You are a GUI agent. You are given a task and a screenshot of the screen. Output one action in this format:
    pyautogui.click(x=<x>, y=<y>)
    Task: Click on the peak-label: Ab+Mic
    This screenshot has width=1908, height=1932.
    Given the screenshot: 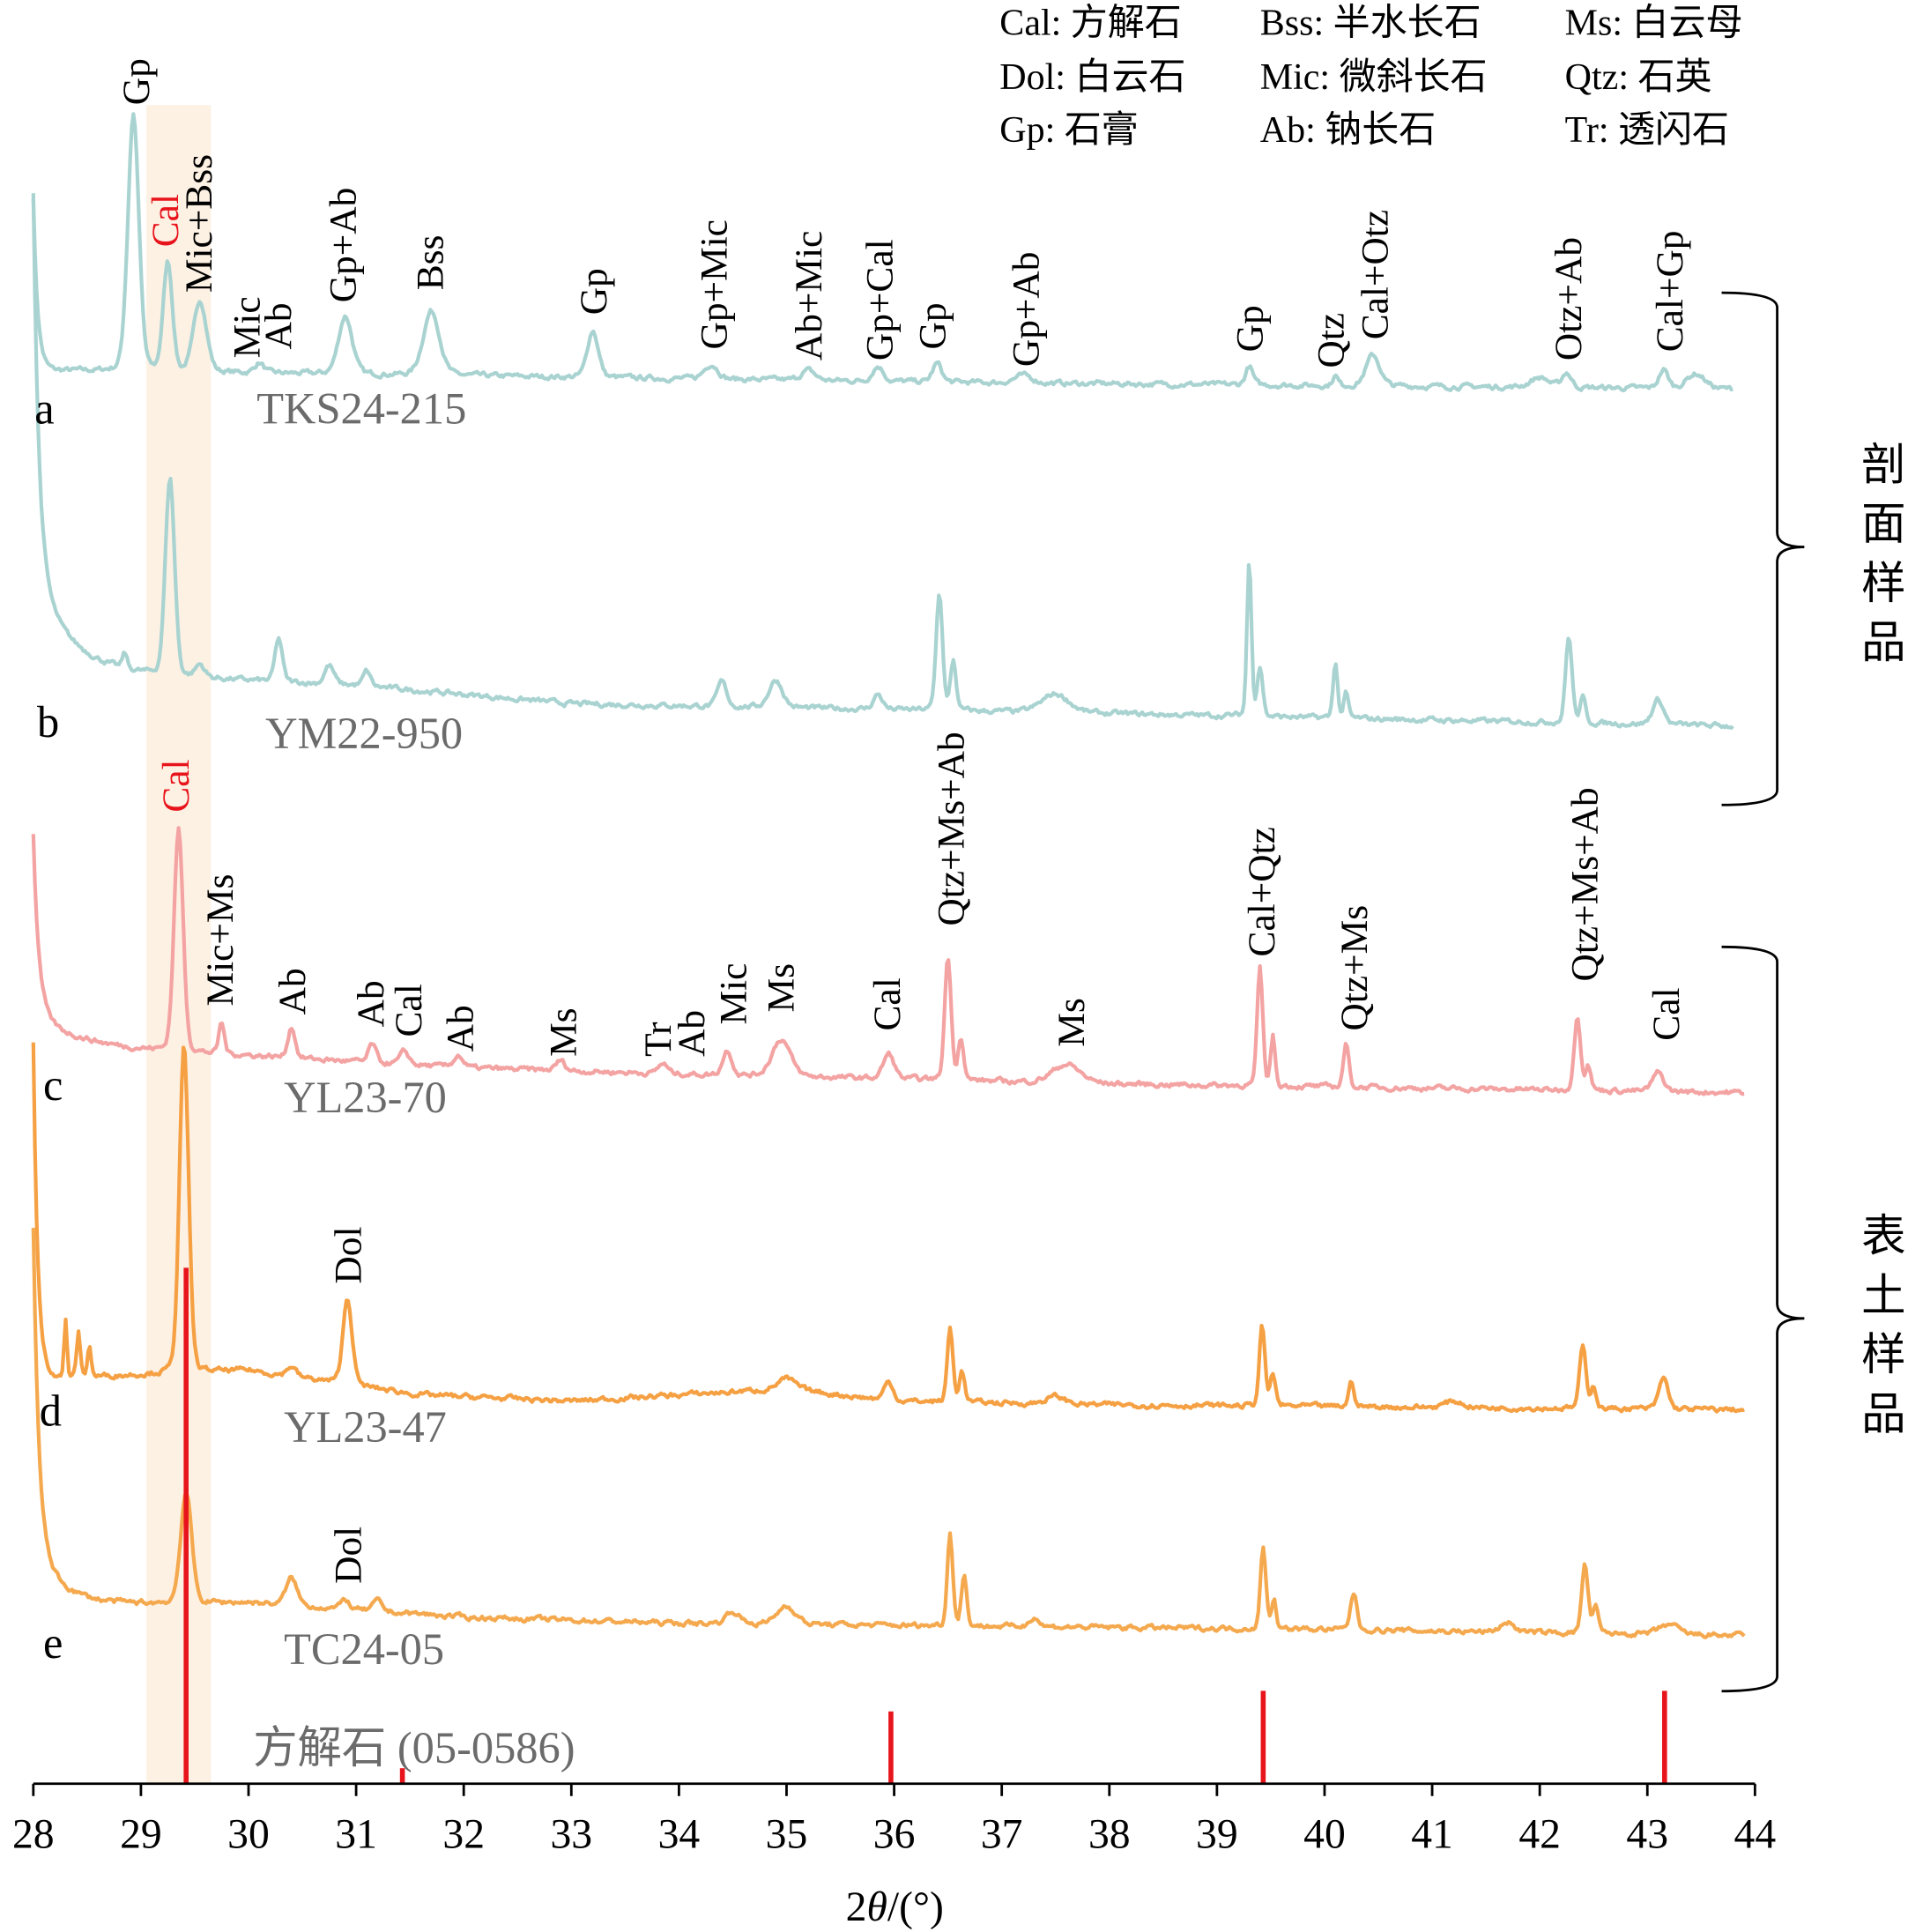 What is the action you would take?
    pyautogui.click(x=809, y=295)
    